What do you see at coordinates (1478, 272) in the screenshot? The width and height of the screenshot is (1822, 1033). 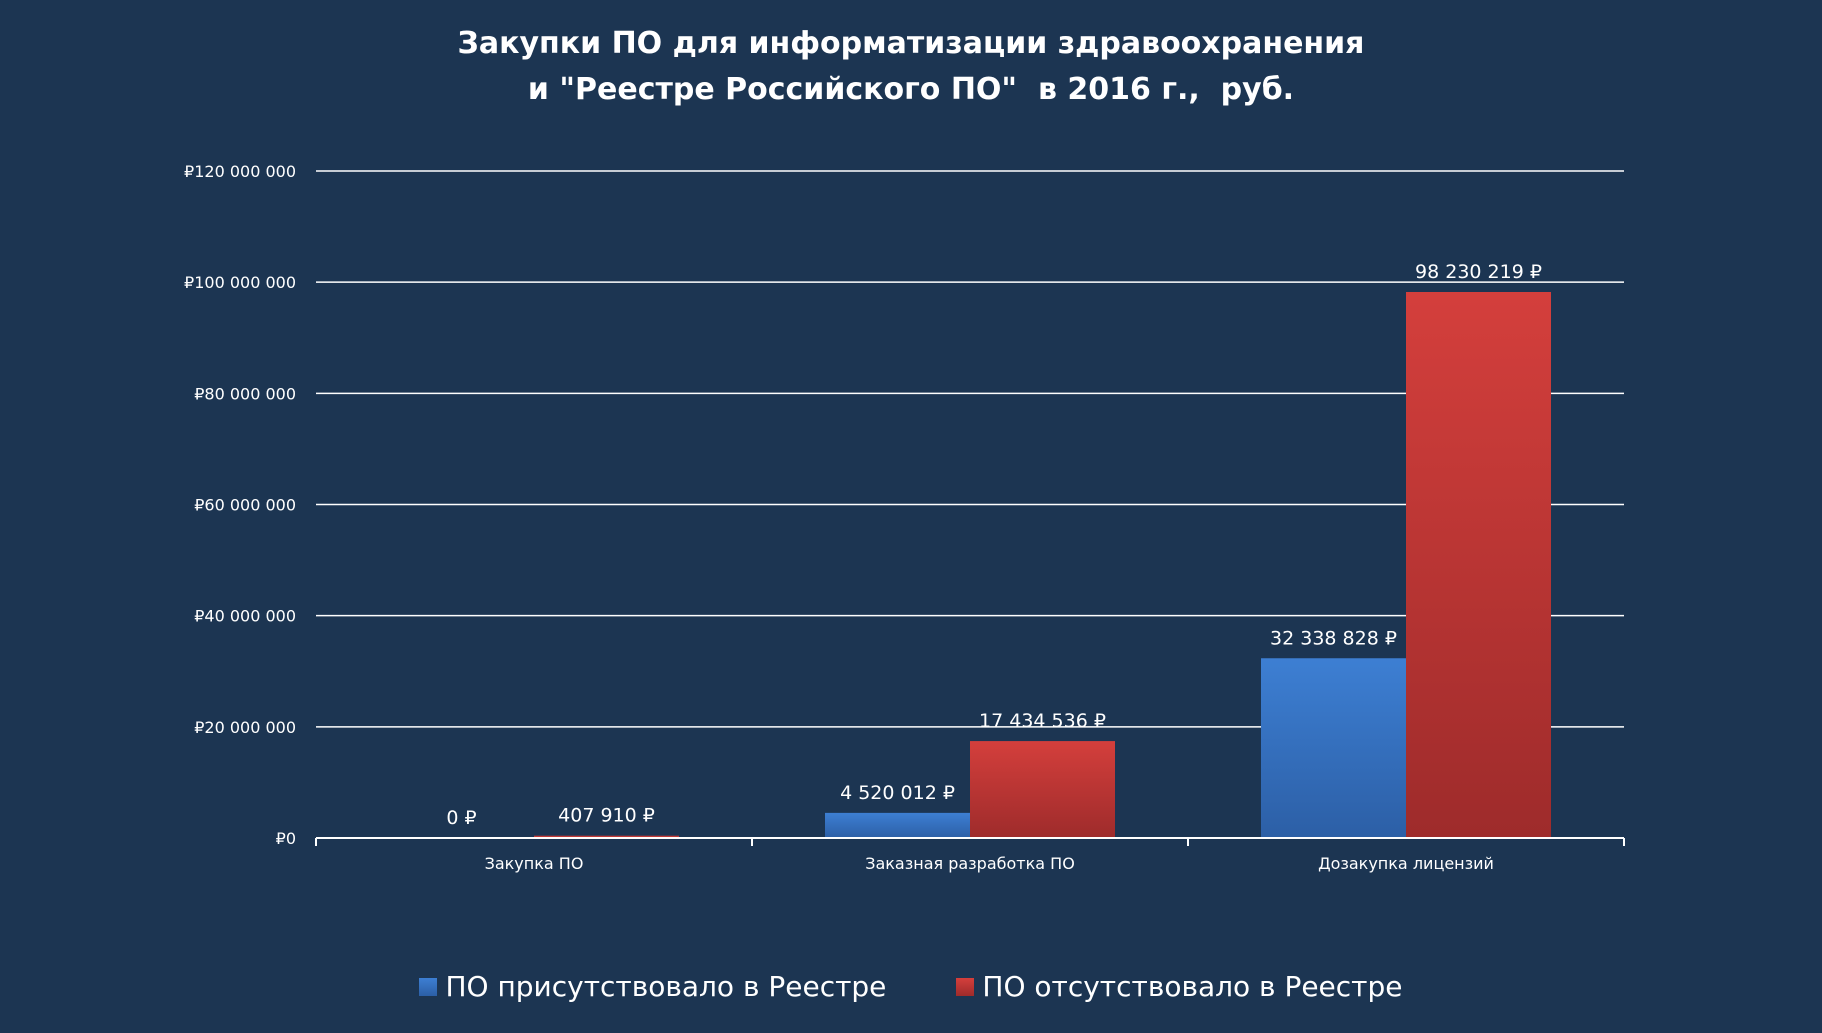 I see `data-label: 98 230 219 ₽` at bounding box center [1478, 272].